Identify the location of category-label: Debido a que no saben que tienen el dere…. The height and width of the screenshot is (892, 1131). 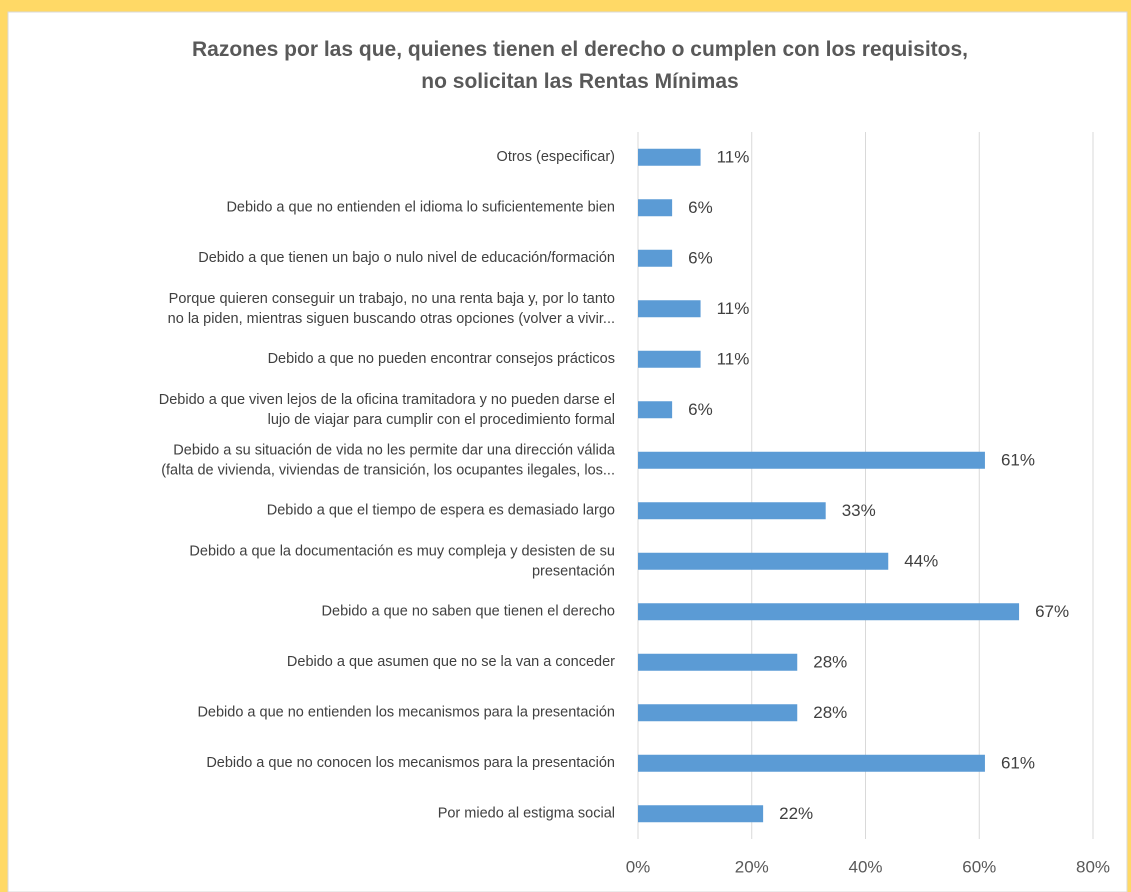
(468, 612).